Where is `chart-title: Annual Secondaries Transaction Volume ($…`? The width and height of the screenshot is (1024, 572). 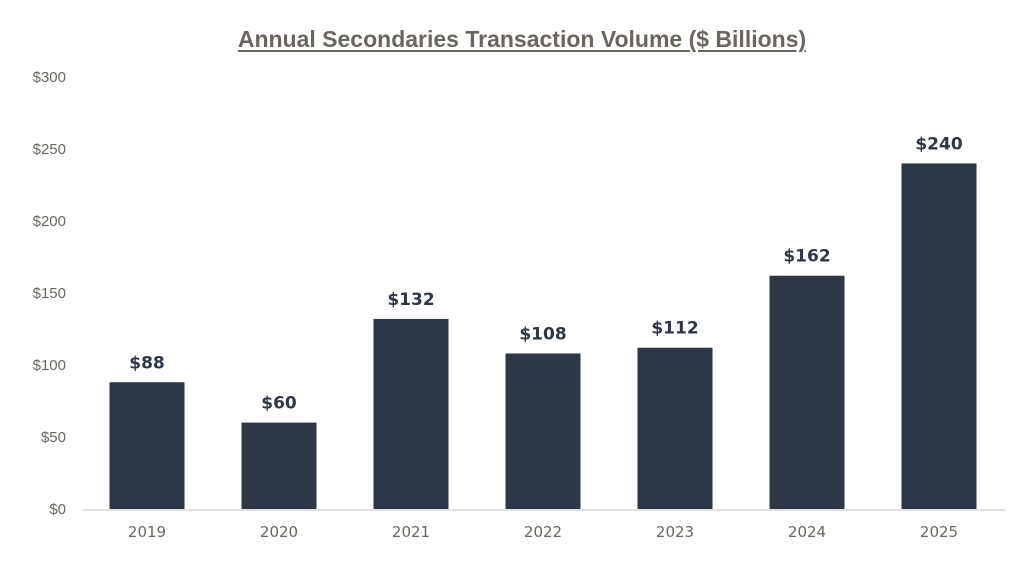
chart-title: Annual Secondaries Transaction Volume ($… is located at coordinates (522, 39).